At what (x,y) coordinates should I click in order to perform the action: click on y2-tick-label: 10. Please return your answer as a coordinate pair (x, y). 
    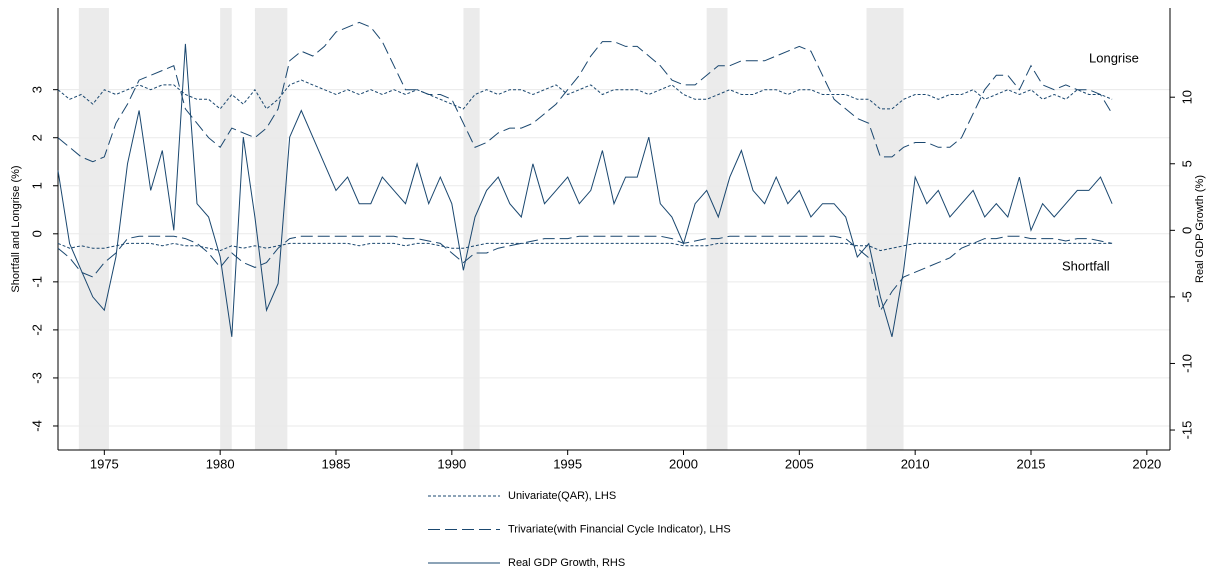
    Looking at the image, I should click on (1186, 97).